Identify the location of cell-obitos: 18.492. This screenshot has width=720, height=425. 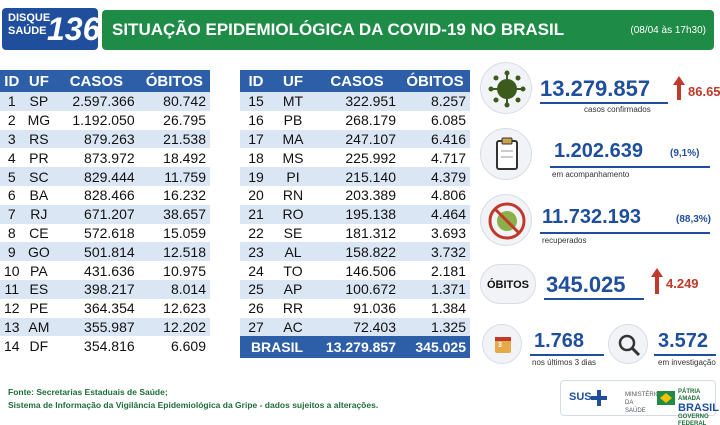
(174, 158).